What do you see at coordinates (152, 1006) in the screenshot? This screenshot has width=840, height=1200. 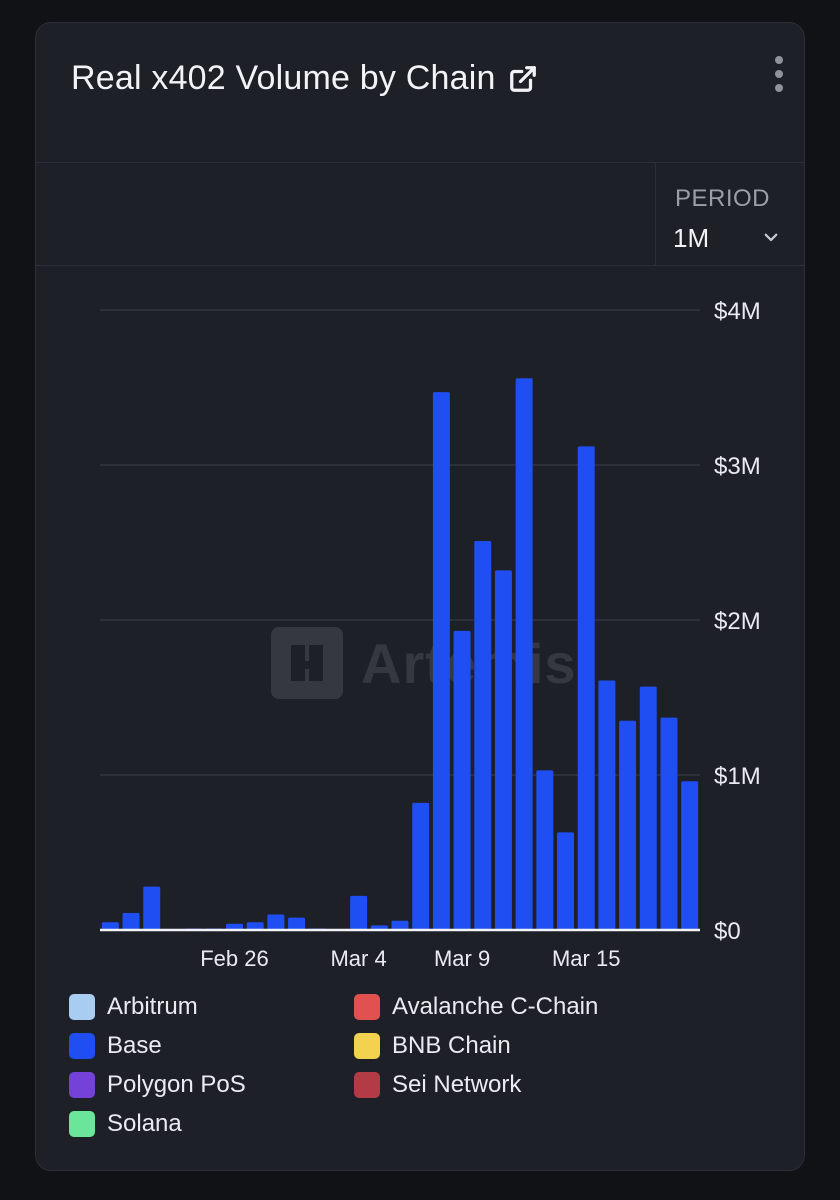 I see `legend-label: Arbitrum` at bounding box center [152, 1006].